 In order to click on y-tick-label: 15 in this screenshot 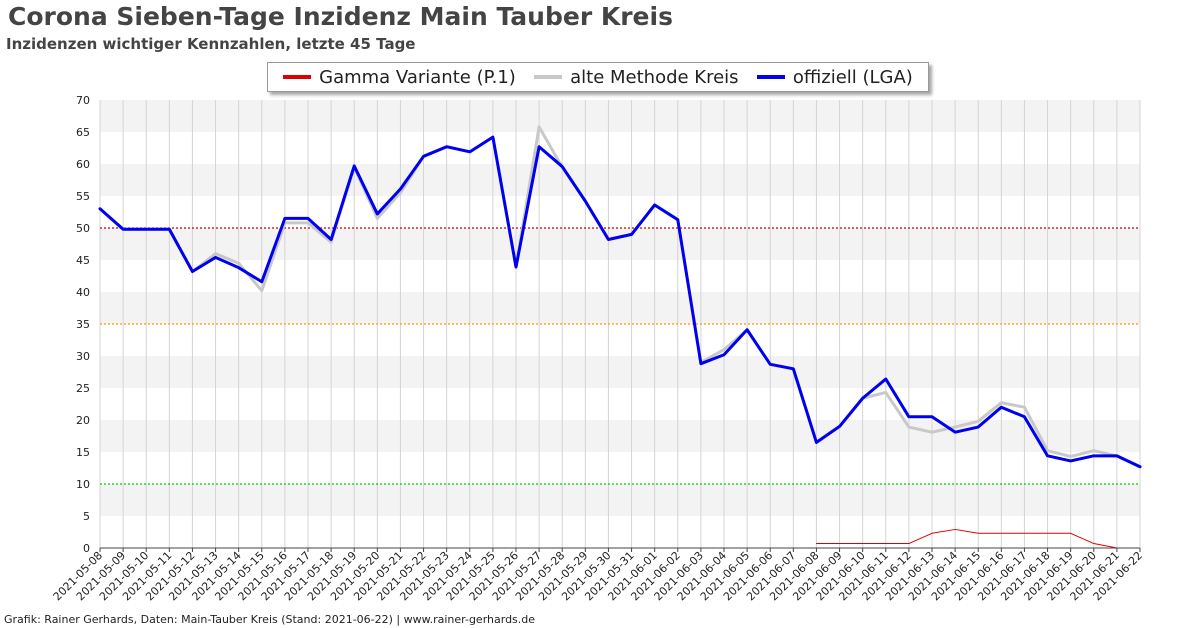, I will do `click(83, 452)`.